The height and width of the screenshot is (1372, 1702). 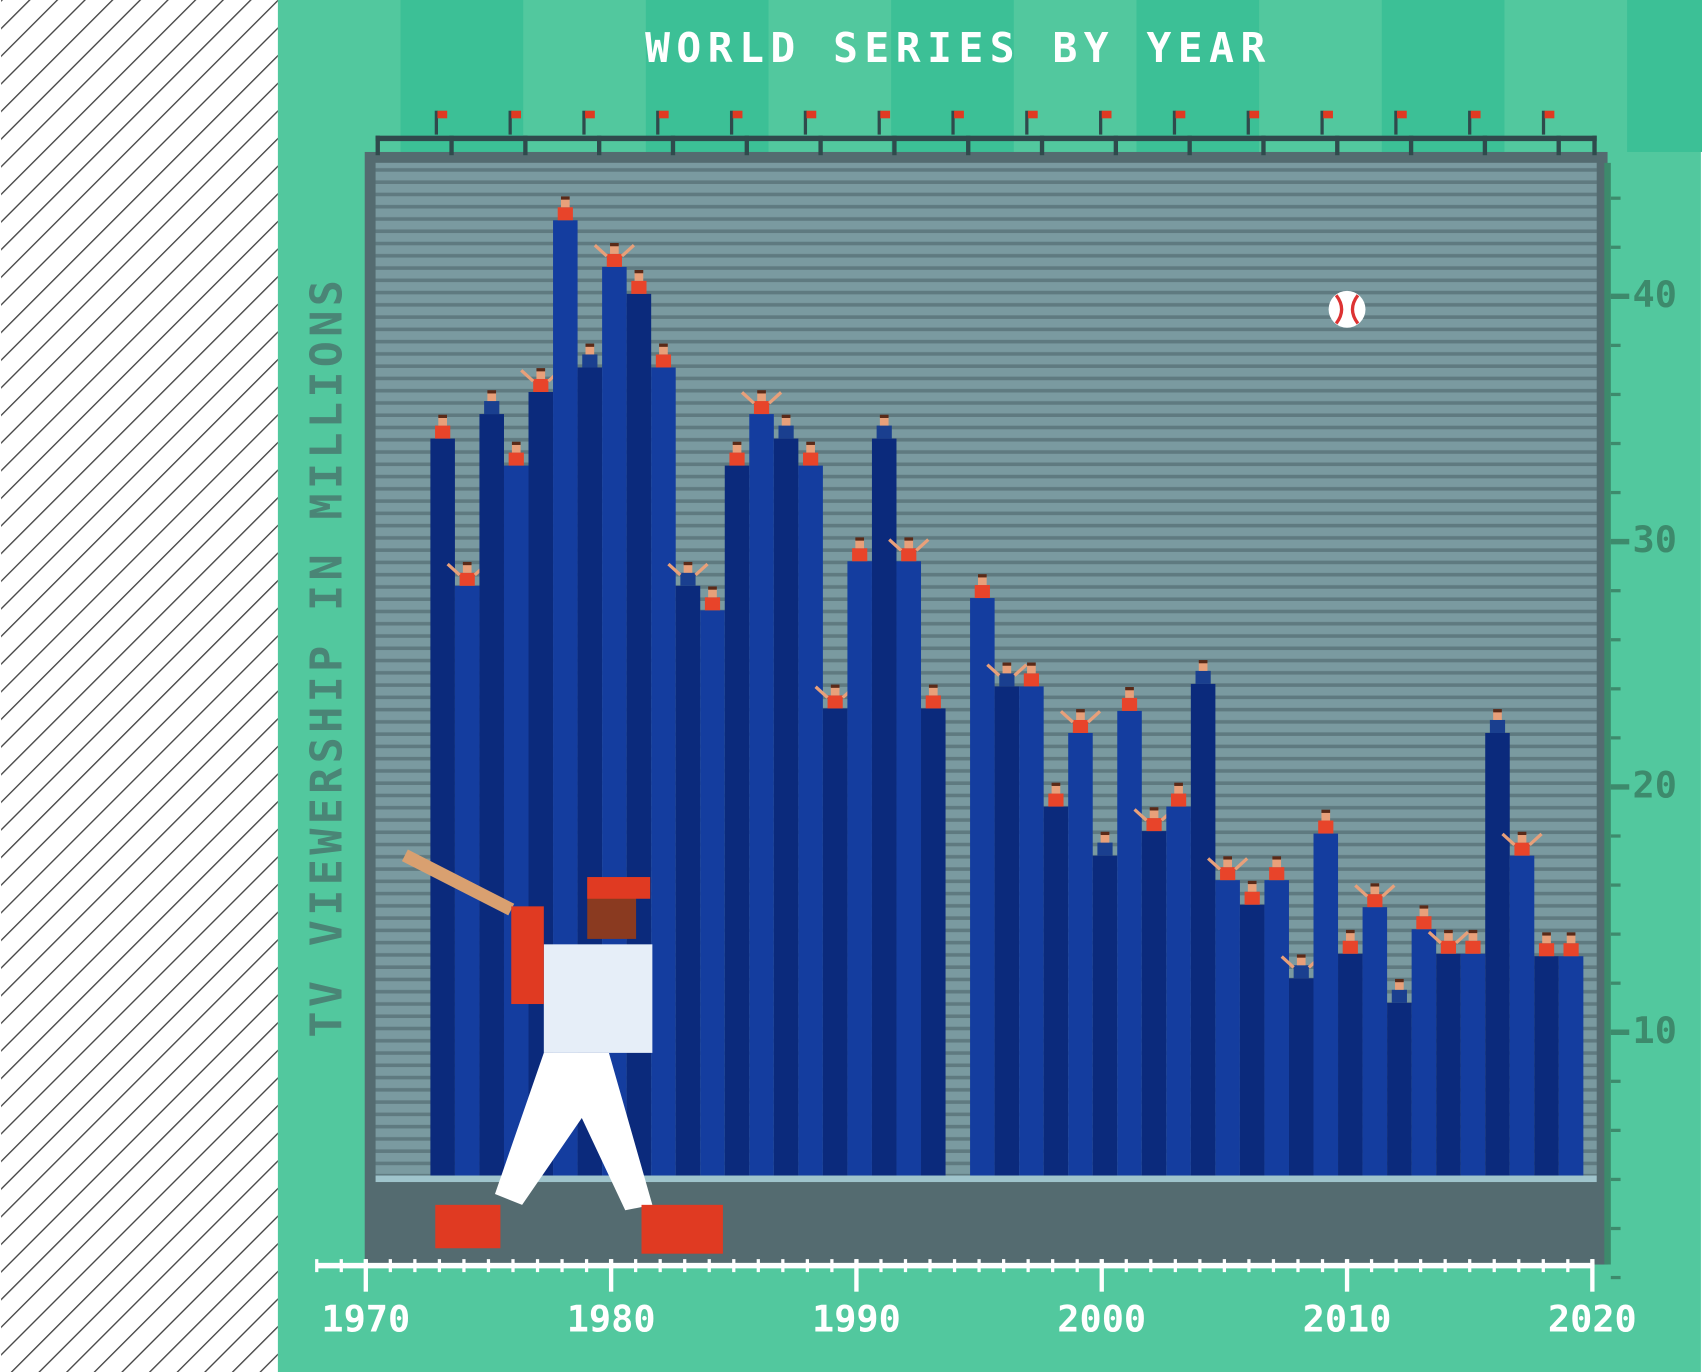 I want to click on x-tick-label: 2020, so click(x=1592, y=1318).